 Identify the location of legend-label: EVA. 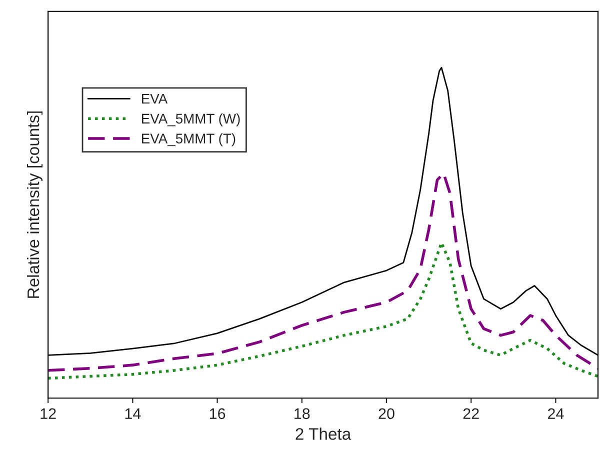
(155, 99).